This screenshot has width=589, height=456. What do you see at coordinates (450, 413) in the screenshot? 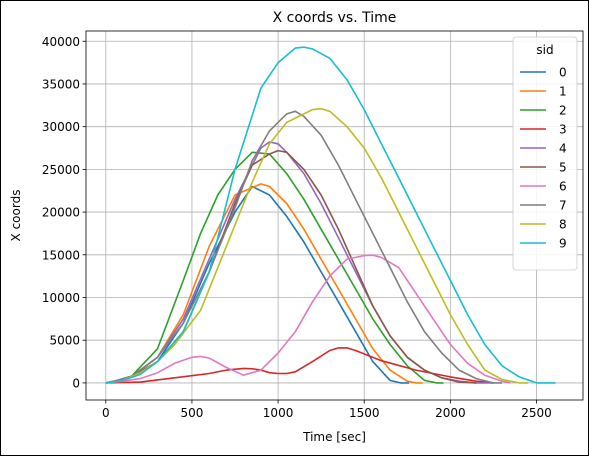
I see `x-tick-label: 2000` at bounding box center [450, 413].